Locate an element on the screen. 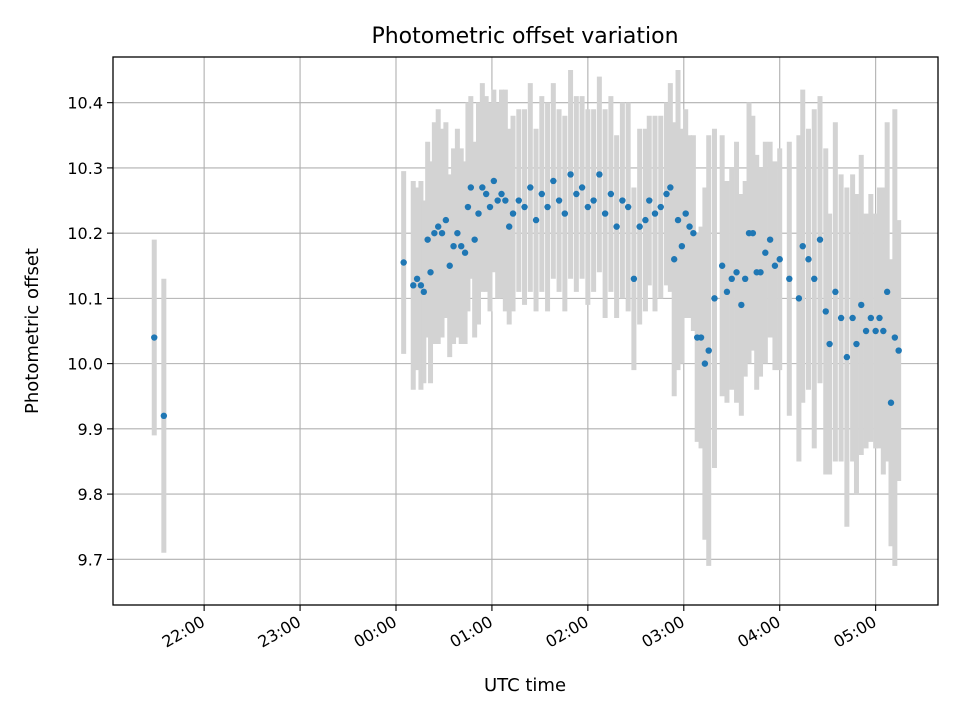 The image size is (960, 720). chart-title: Photometric offset variation is located at coordinates (524, 36).